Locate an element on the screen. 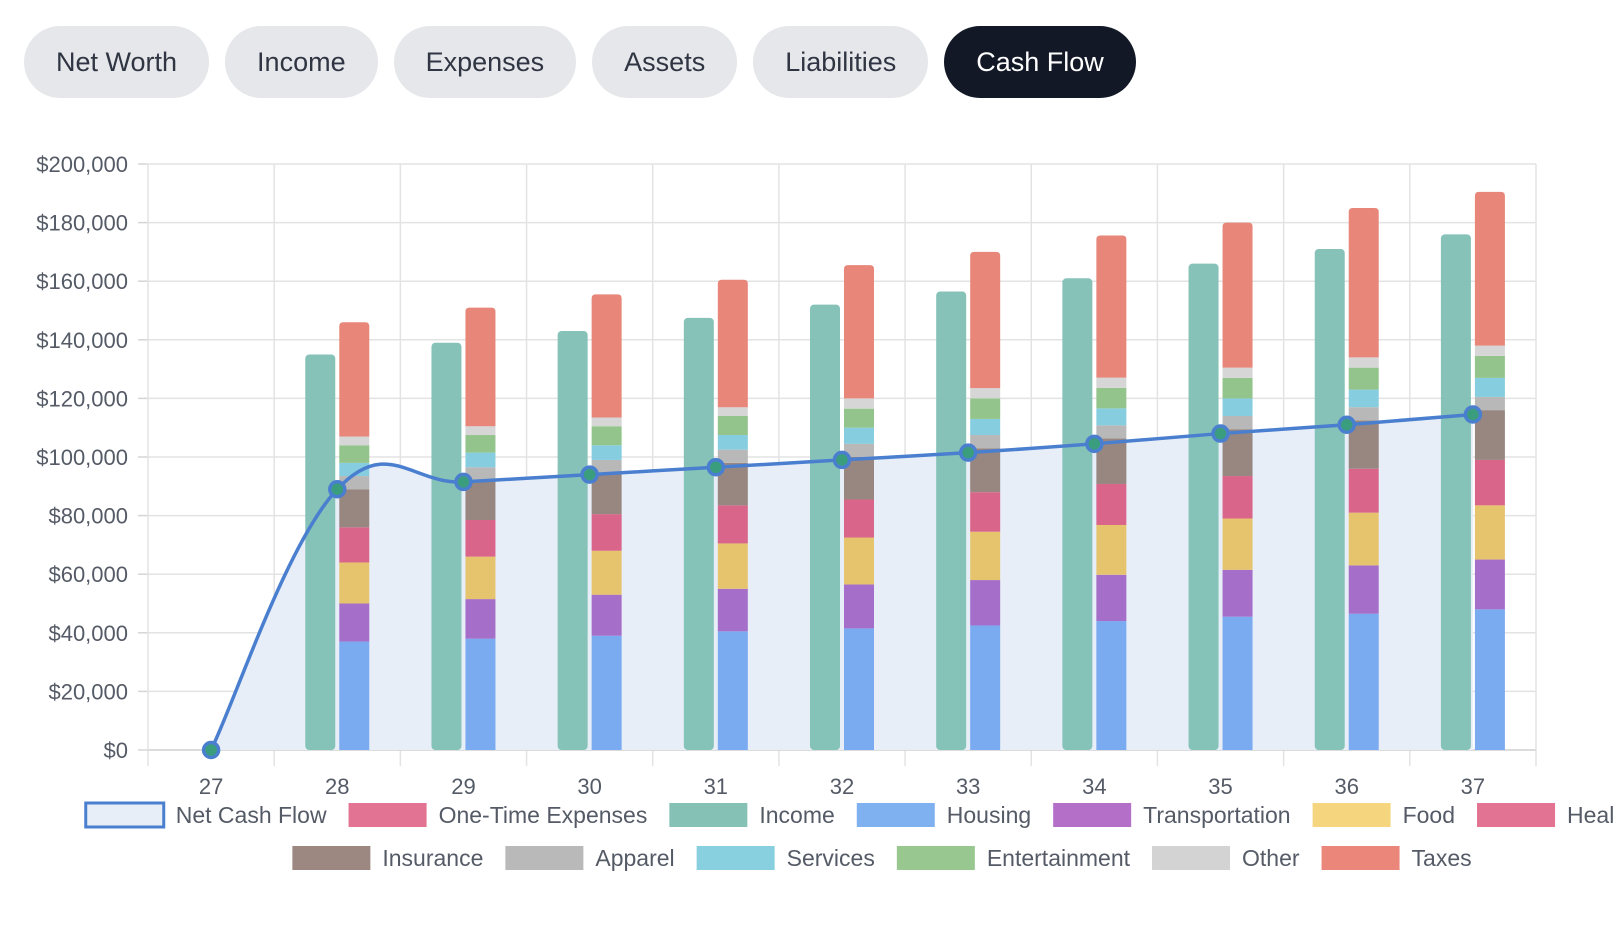  legend-label: Apparel is located at coordinates (634, 858).